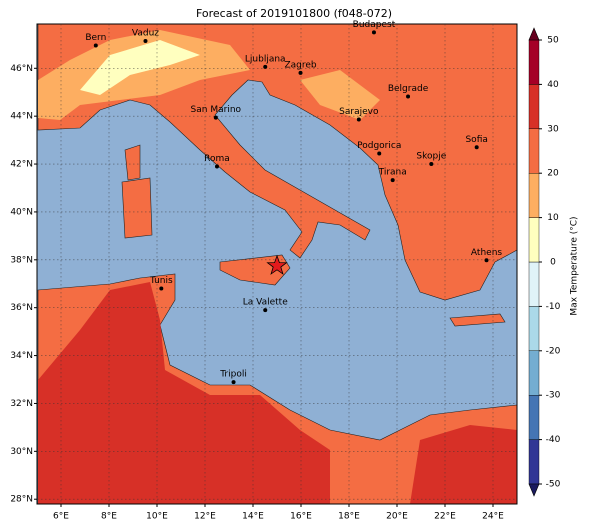 Image resolution: width=592 pixels, height=529 pixels. I want to click on city-label: Tripoli, so click(233, 375).